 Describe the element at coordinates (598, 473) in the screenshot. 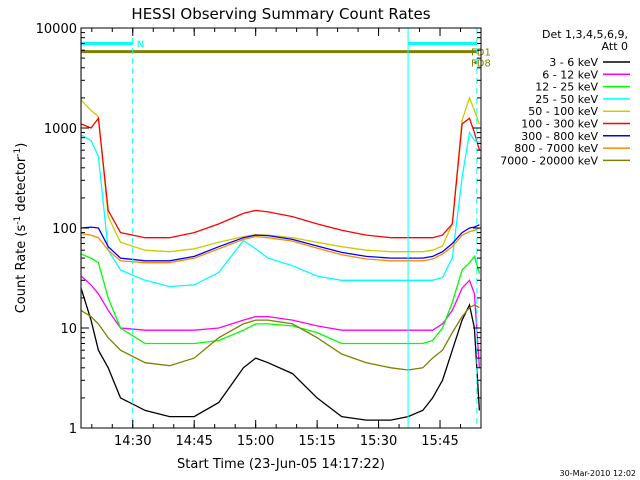

I see `footer-timestamp: 30-Mar-2010 12:02` at that location.